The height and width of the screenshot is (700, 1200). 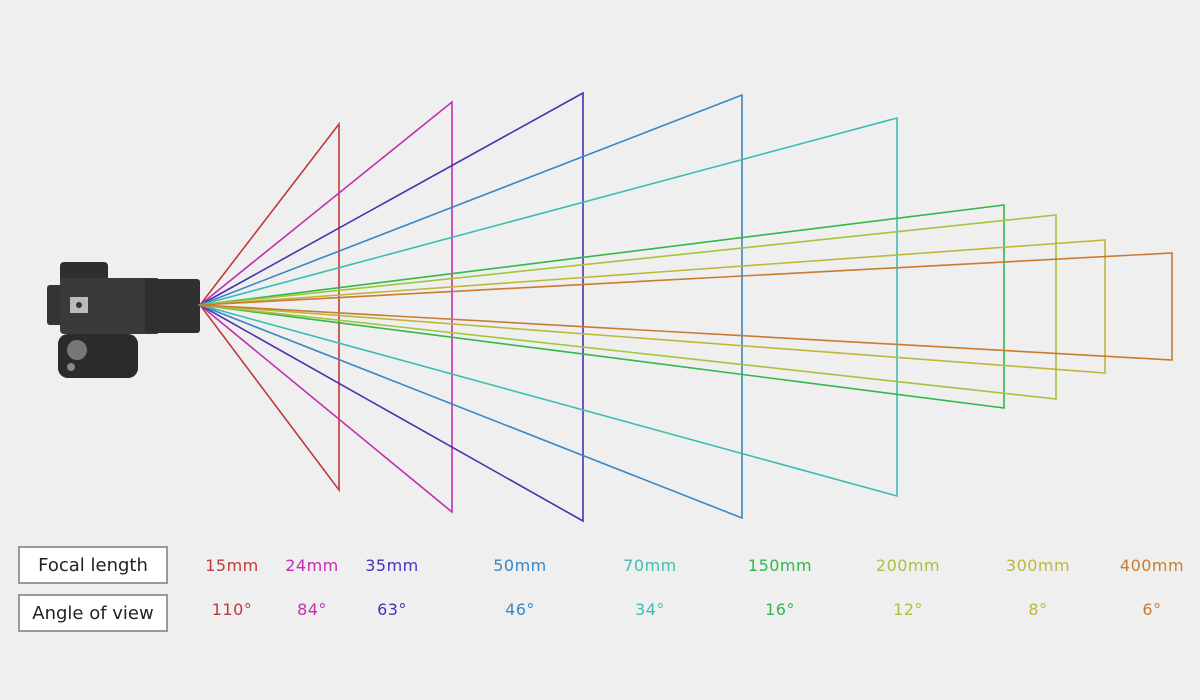 What do you see at coordinates (1038, 609) in the screenshot?
I see `angle-label: 8°` at bounding box center [1038, 609].